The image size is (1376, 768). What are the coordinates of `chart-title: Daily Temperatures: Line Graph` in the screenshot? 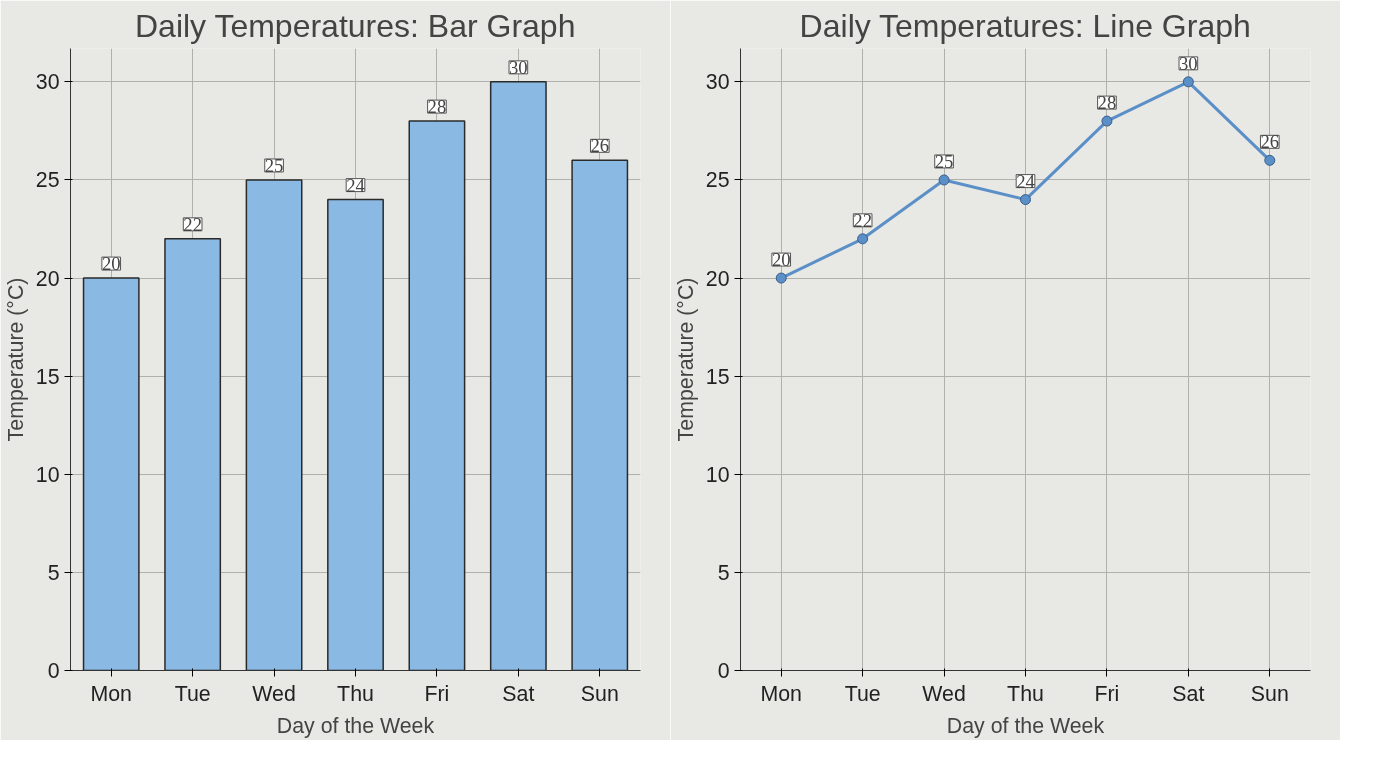 It's located at (1025, 25).